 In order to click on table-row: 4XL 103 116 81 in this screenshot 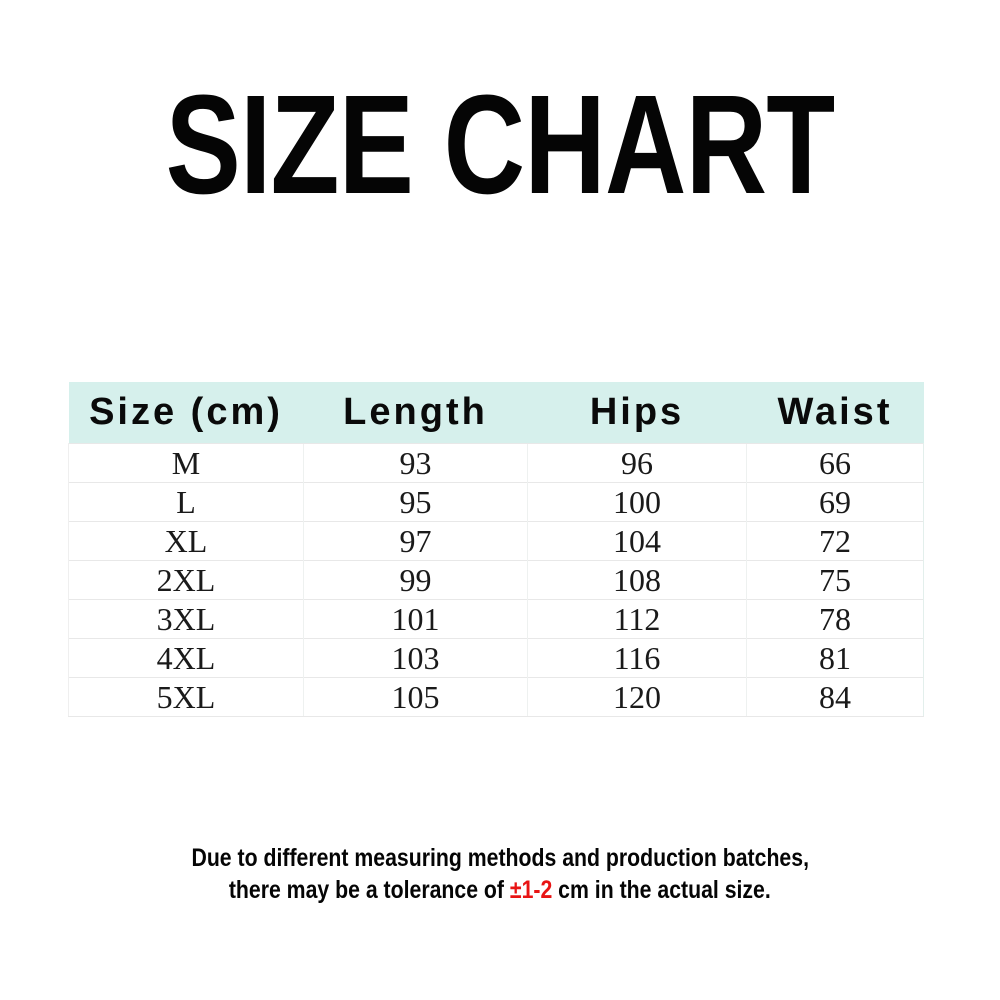, I will do `click(496, 658)`.